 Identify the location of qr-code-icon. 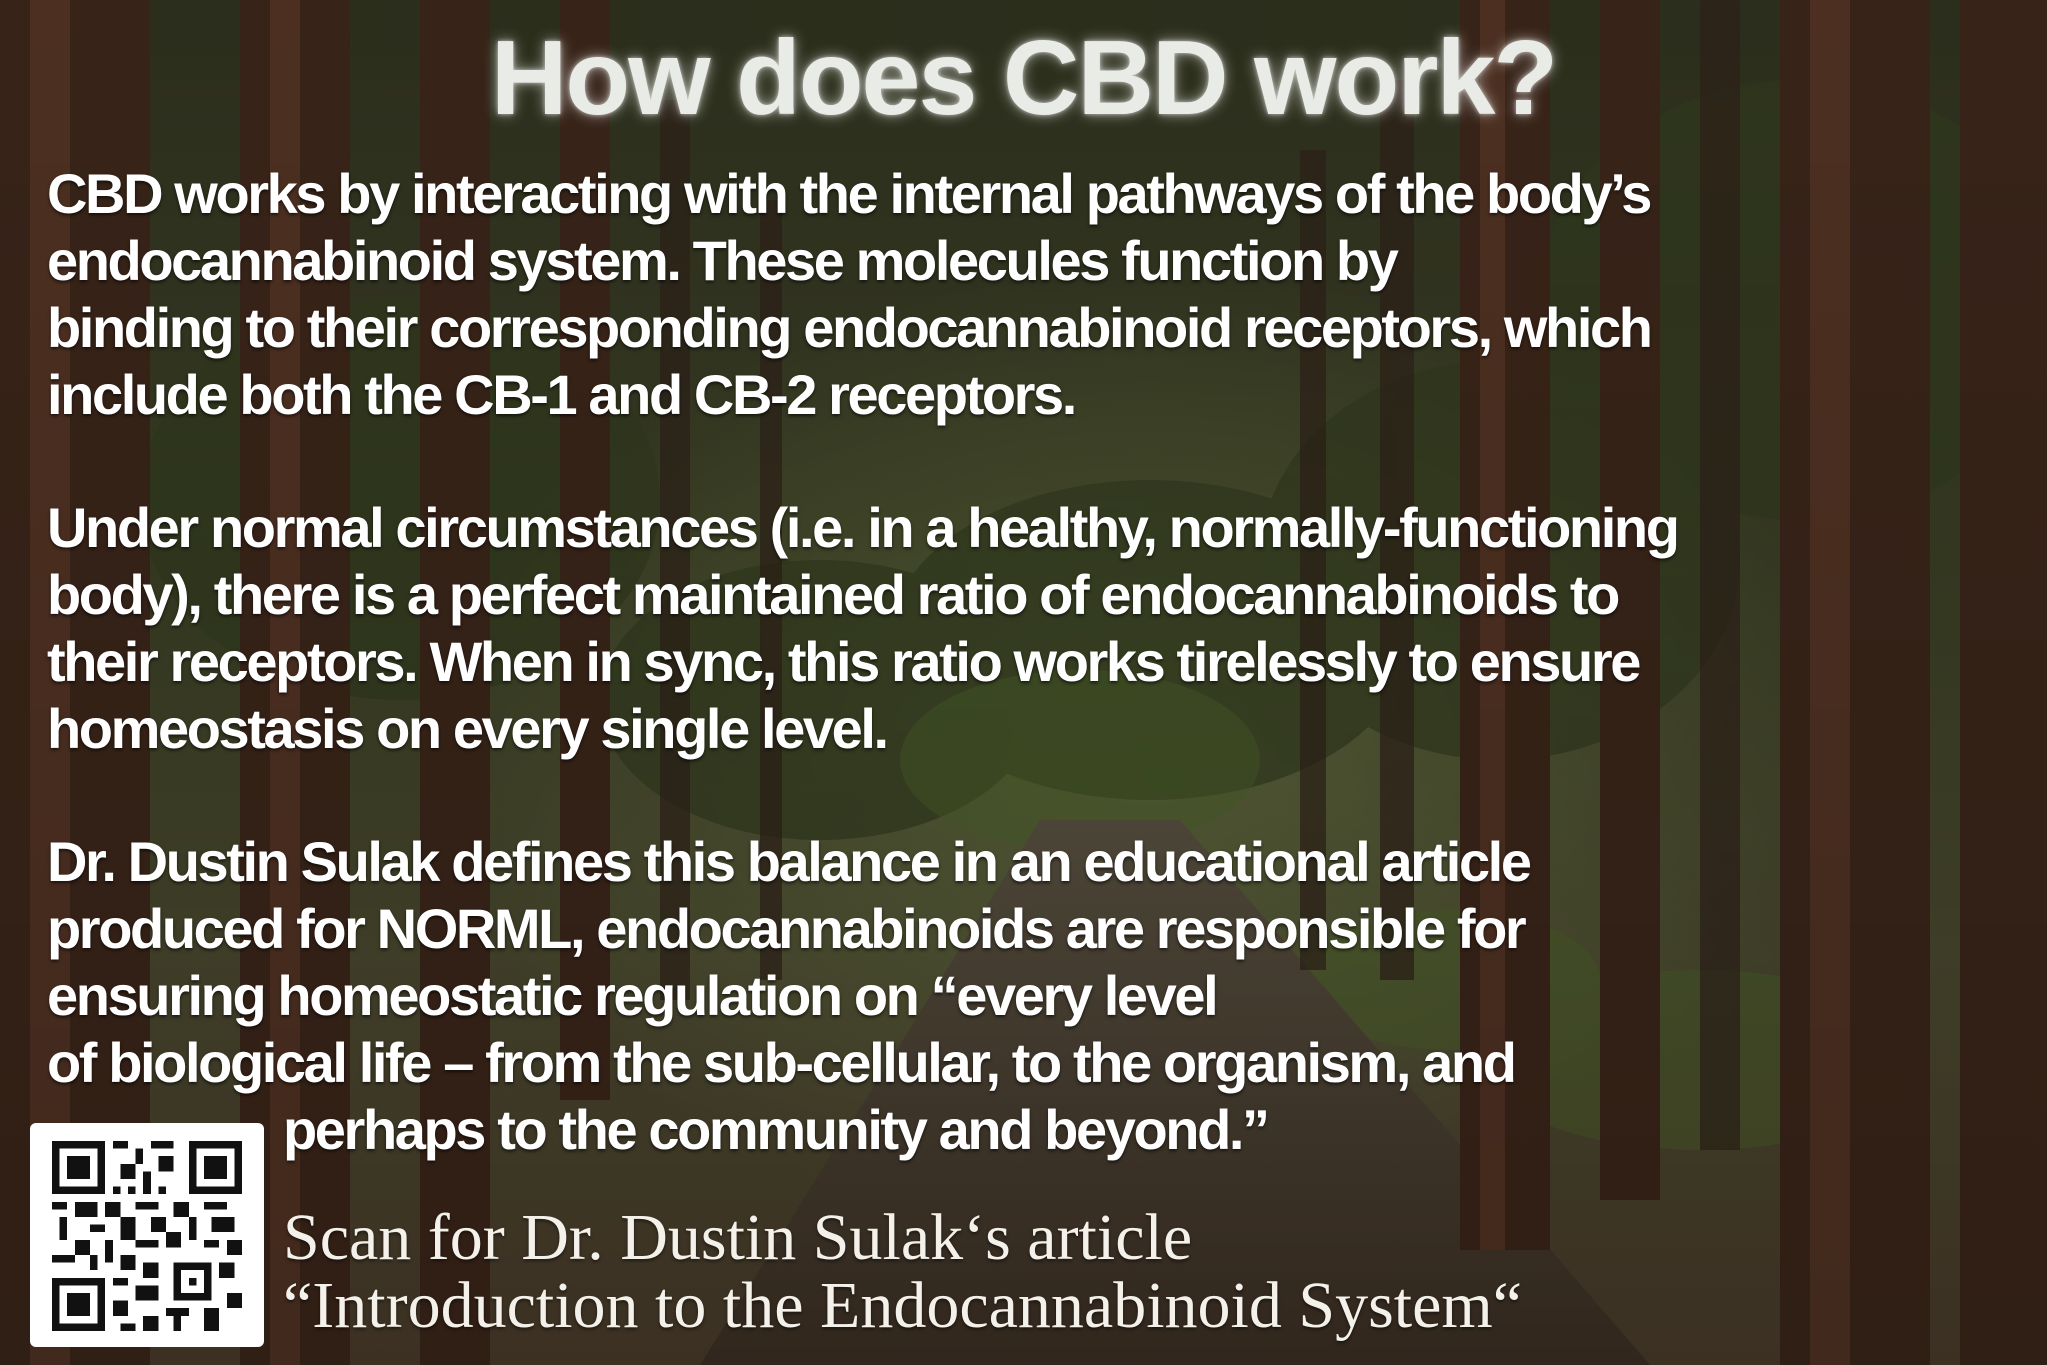
(147, 1236).